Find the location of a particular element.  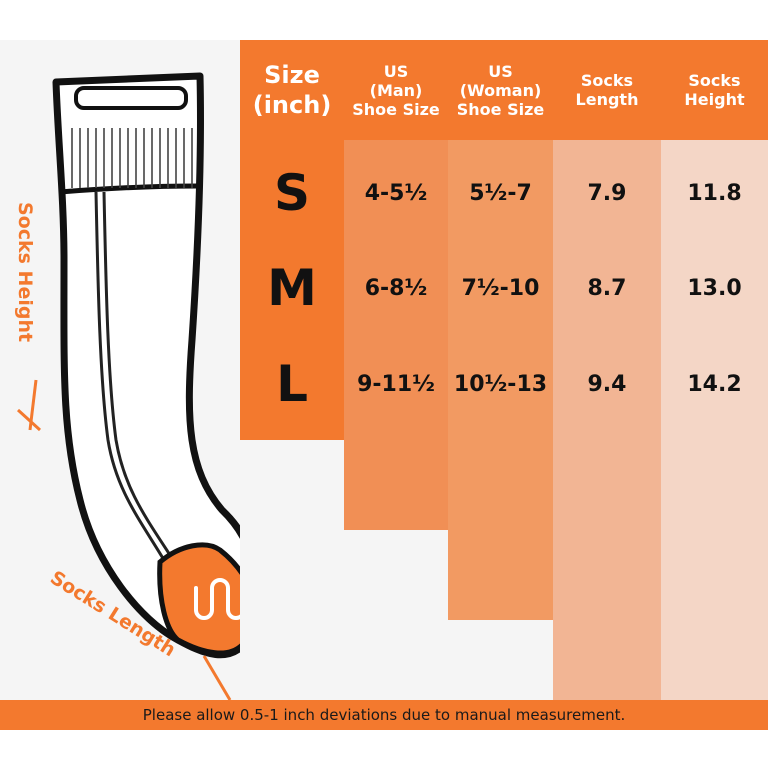

table-cell-man-m: 6-8½ is located at coordinates (396, 288).